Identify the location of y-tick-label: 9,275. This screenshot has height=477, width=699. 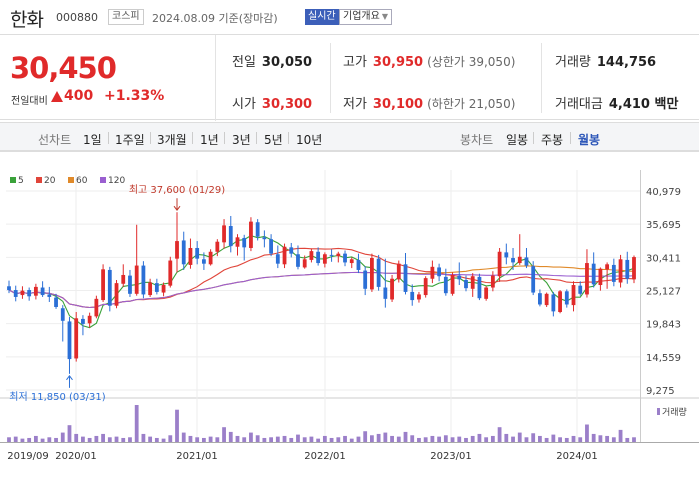
(660, 391).